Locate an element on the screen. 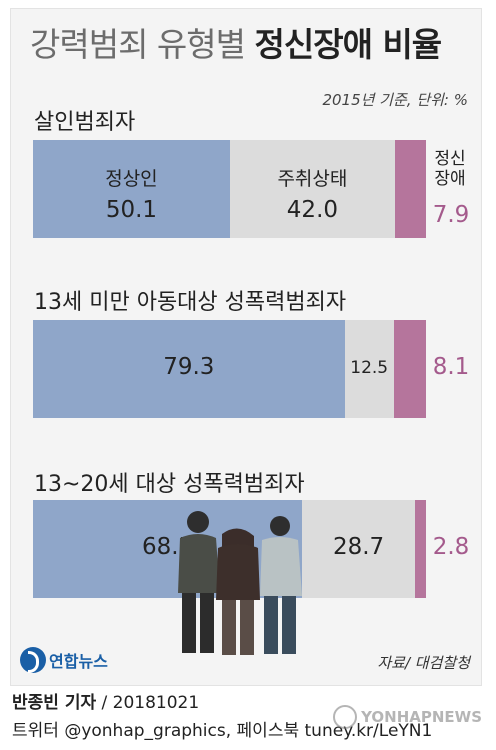  reporter-credit: 반종빈 기자 / 20181021 is located at coordinates (105, 700).